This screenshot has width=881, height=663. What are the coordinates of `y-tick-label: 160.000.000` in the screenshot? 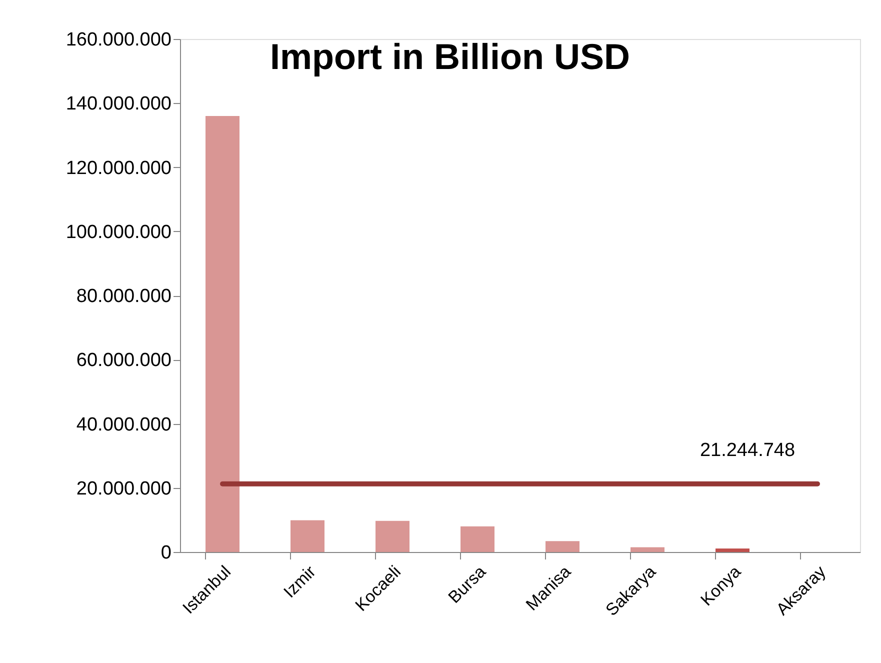 It's located at (119, 40).